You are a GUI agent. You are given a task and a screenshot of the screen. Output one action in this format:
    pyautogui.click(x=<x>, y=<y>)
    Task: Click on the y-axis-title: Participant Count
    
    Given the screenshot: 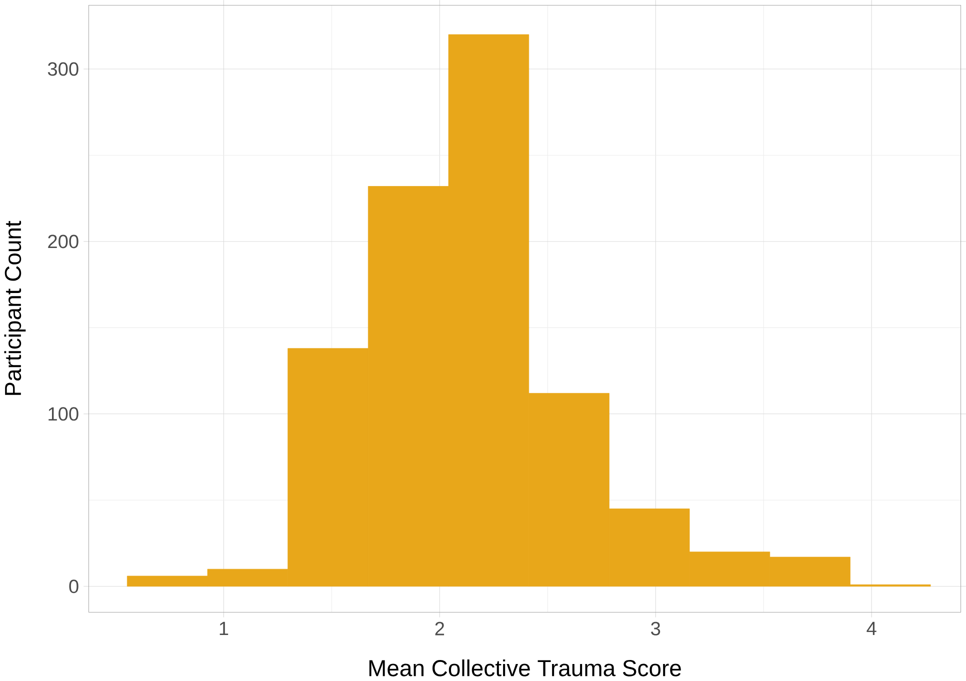 What is the action you would take?
    pyautogui.click(x=15, y=308)
    